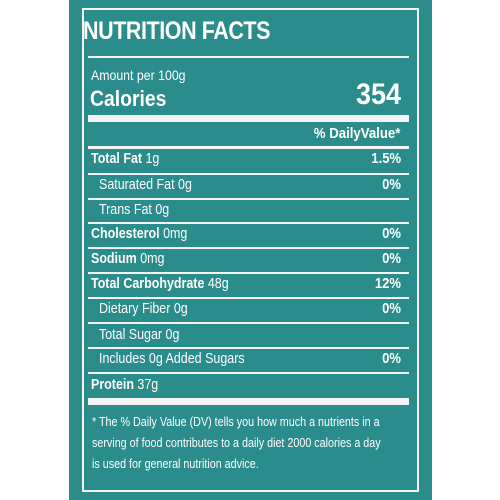 The width and height of the screenshot is (500, 500). Describe the element at coordinates (248, 147) in the screenshot. I see `divider-medium` at that location.